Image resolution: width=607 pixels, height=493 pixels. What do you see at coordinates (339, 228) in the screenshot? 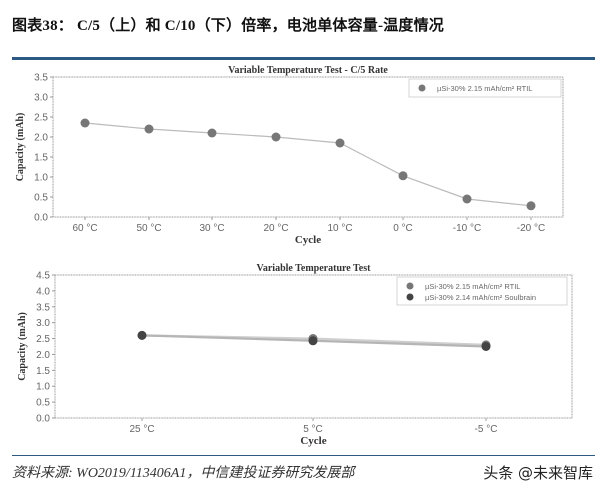
I see `x-tick-label: 10 °C` at bounding box center [339, 228].